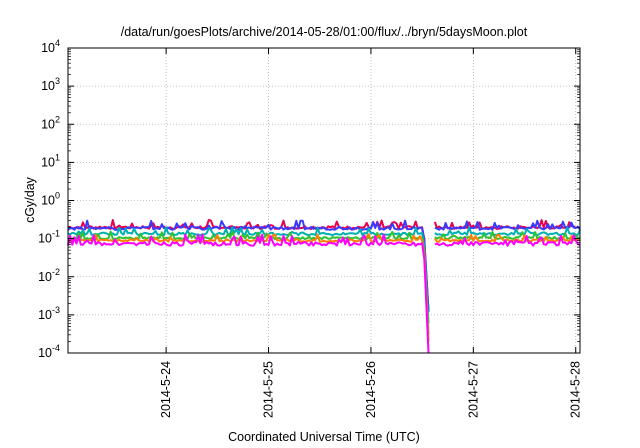 The image size is (640, 448). I want to click on y-tick-label: 10⁰, so click(50, 199).